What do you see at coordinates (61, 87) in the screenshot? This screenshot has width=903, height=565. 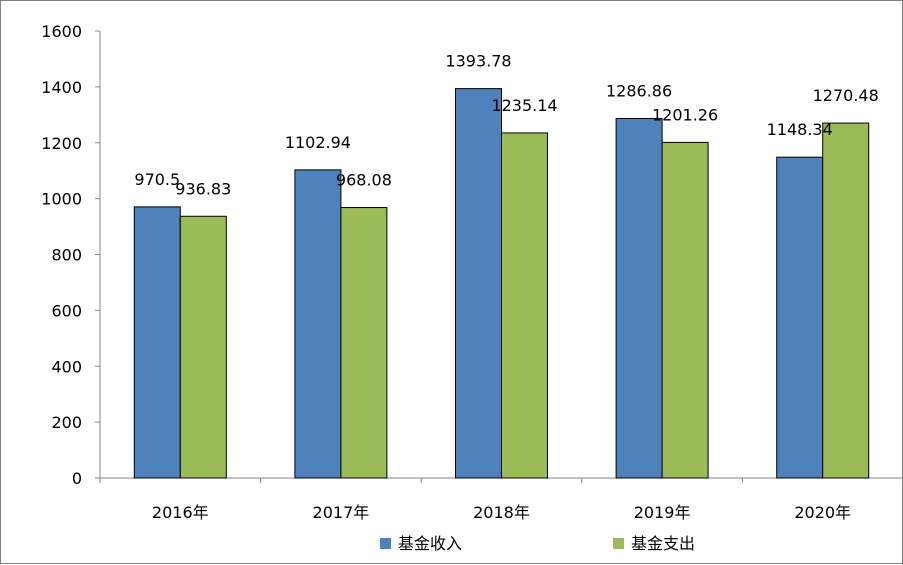 I see `y-tick-label: 1400` at bounding box center [61, 87].